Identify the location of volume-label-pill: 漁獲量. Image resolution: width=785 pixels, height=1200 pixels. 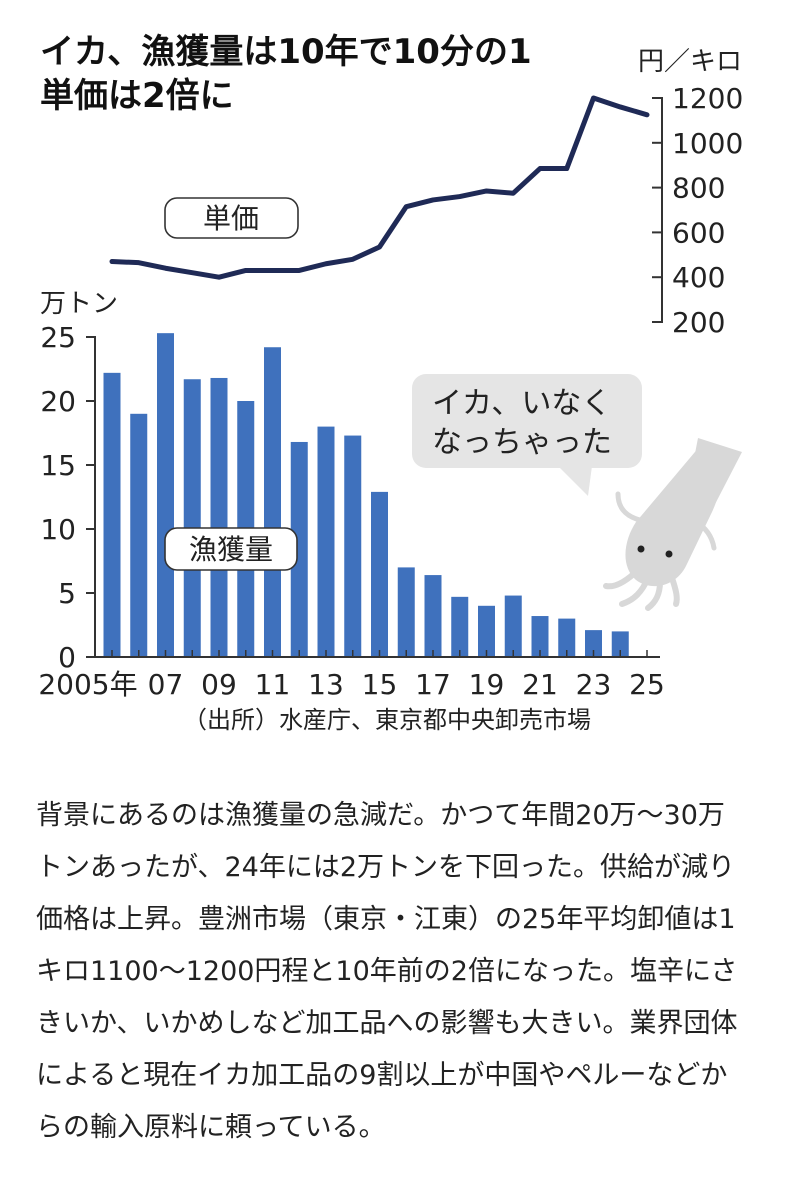
(231, 549).